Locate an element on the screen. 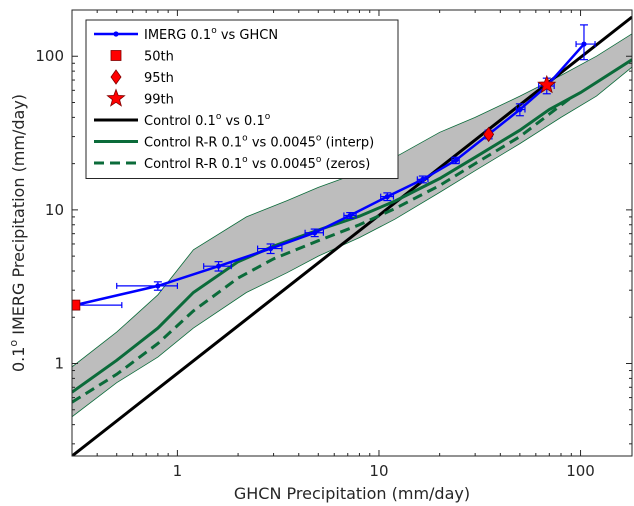 The width and height of the screenshot is (634, 506). legend-item-p95: 95th is located at coordinates (142, 77).